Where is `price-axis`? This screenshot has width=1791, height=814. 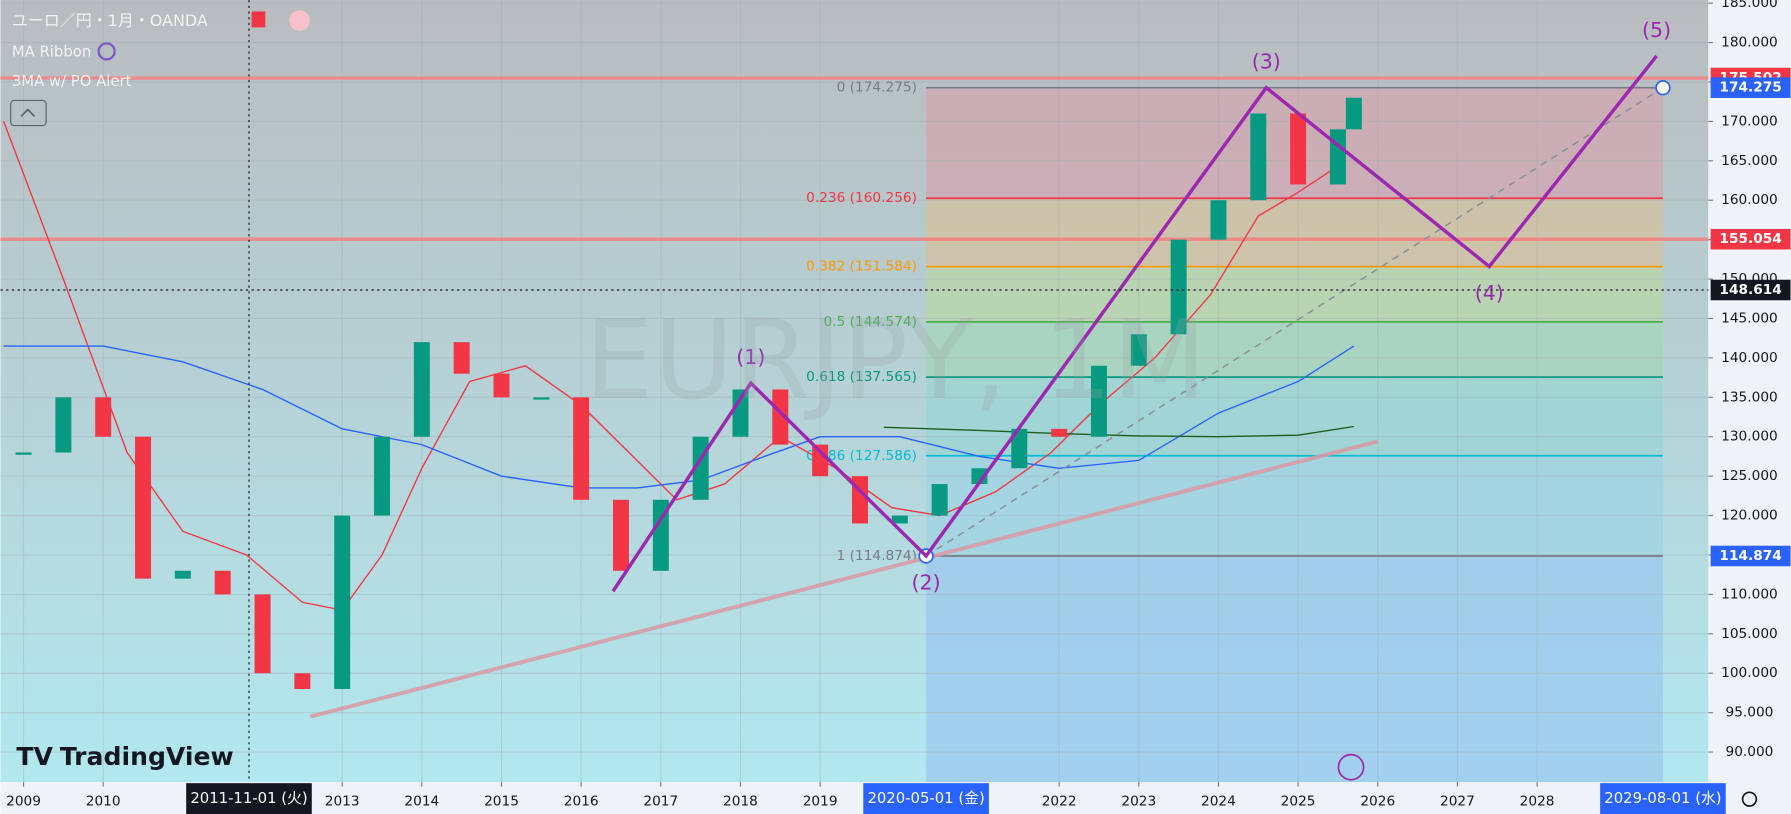 price-axis is located at coordinates (1749, 407).